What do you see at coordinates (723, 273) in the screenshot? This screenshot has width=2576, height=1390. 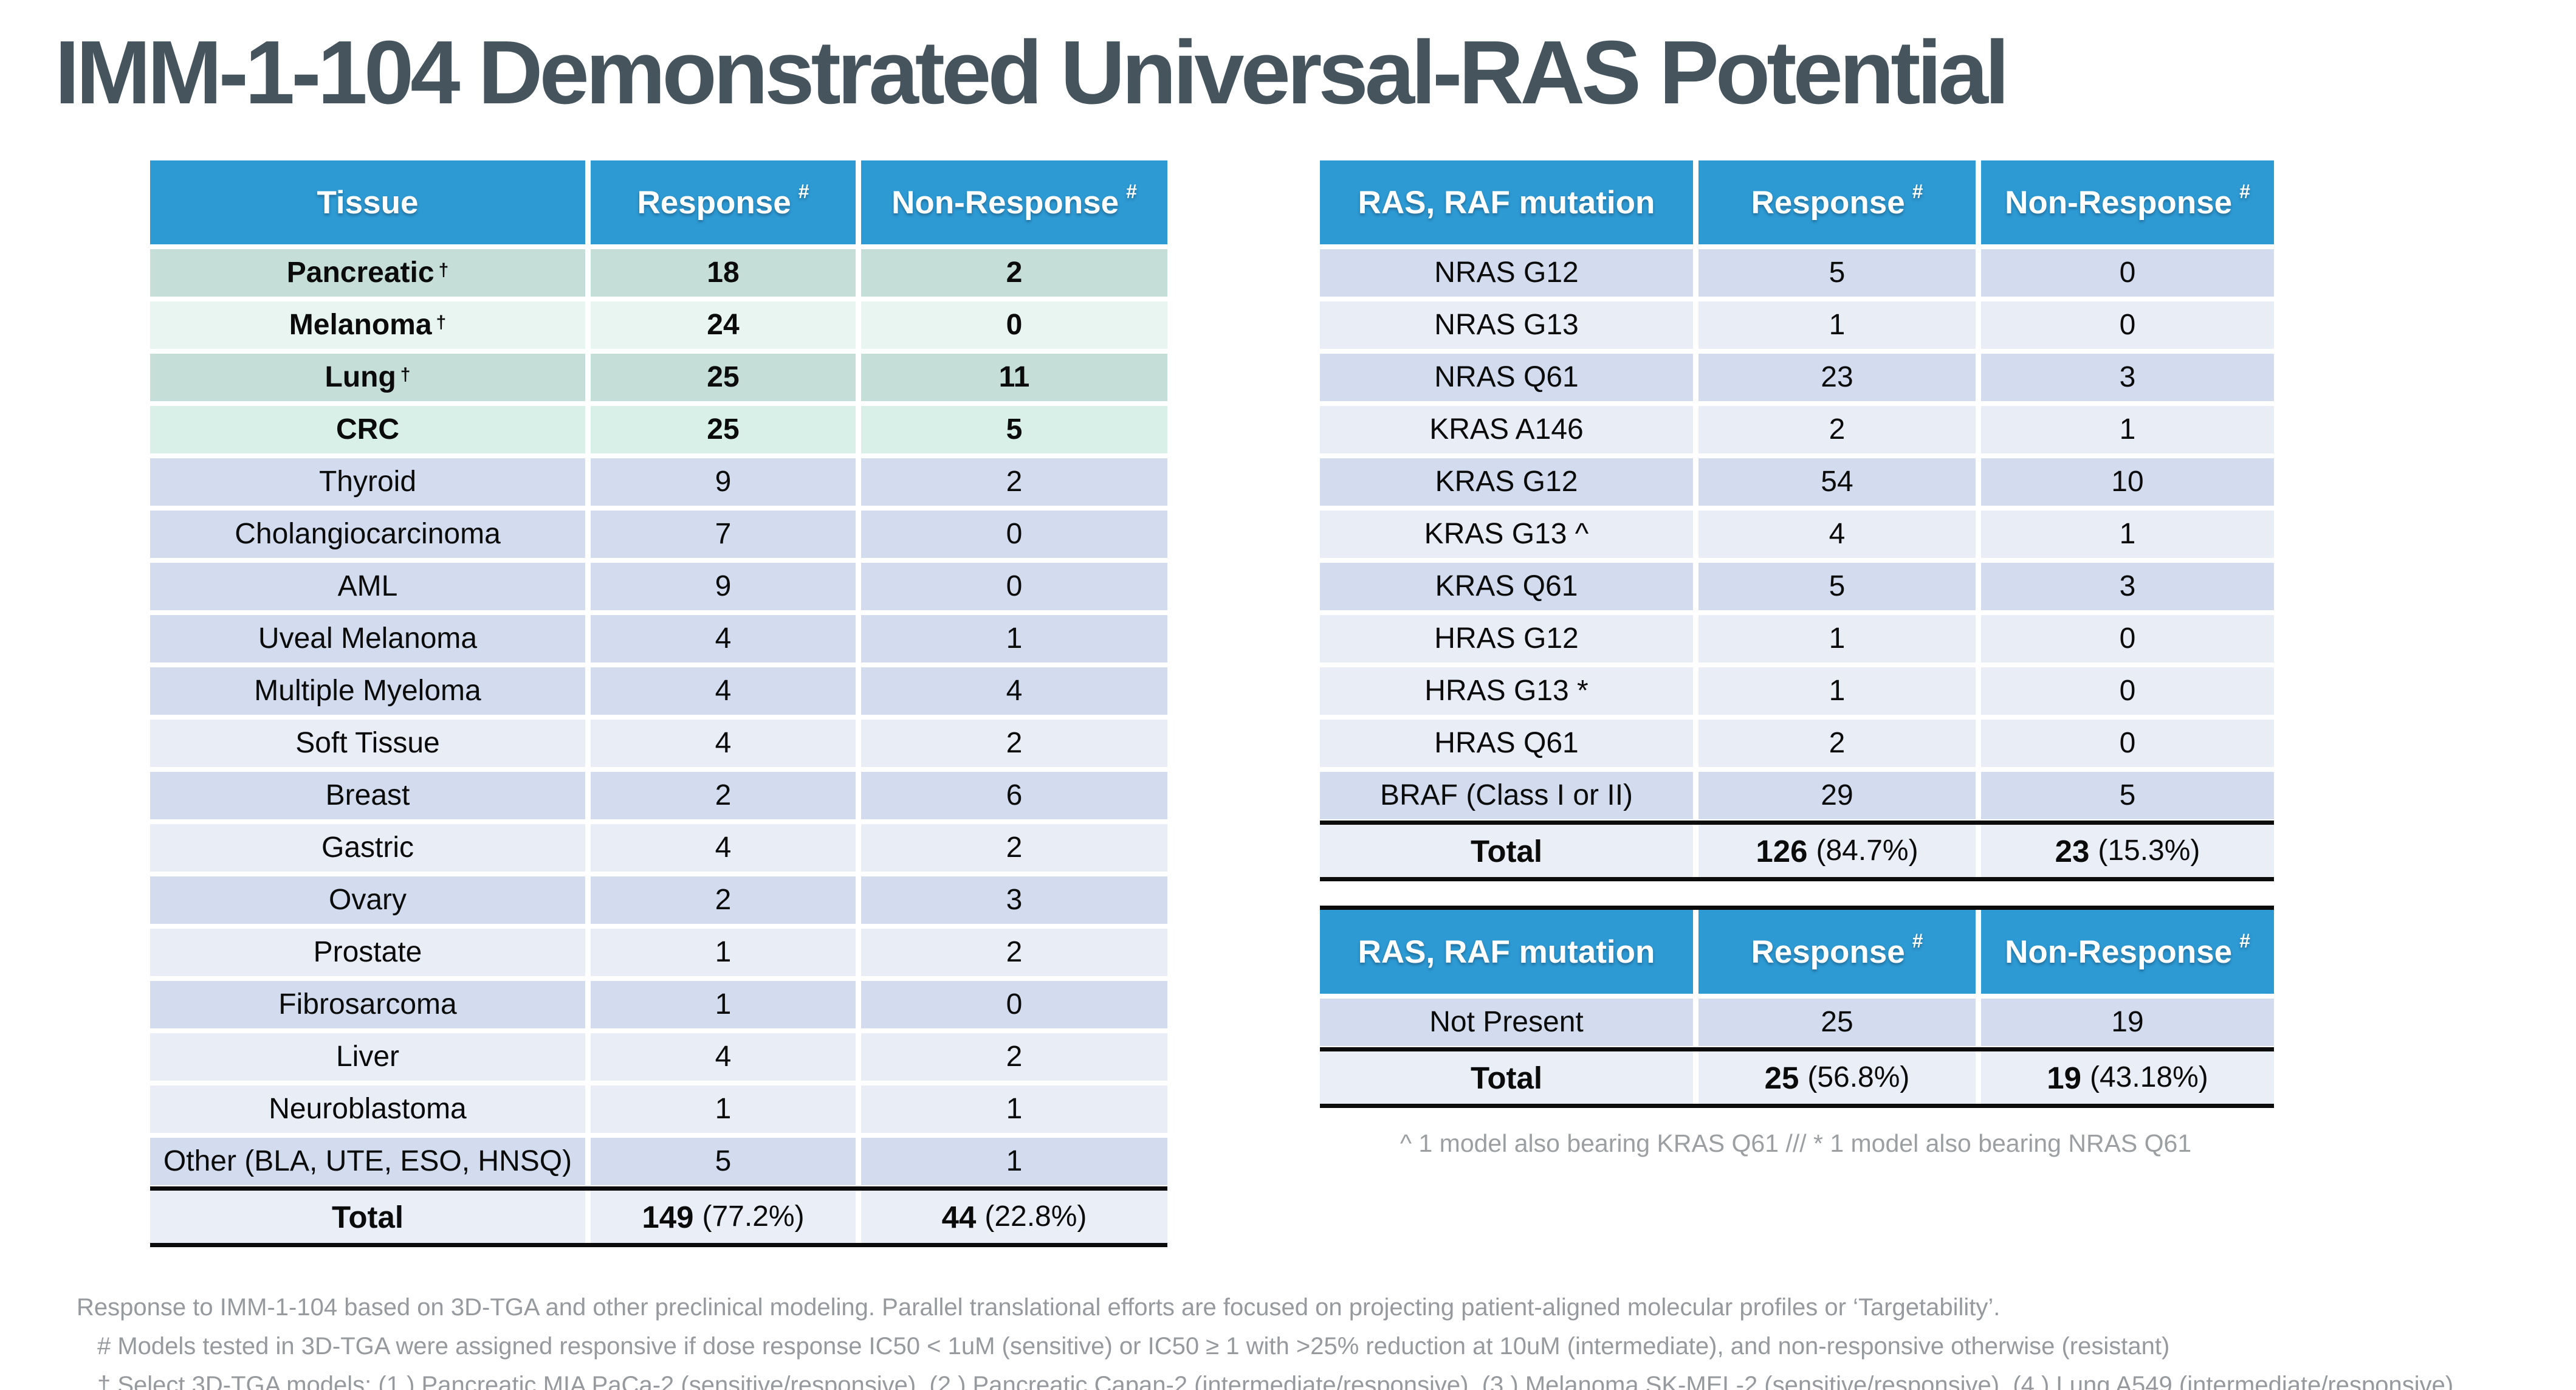 I see `response-cell: 18` at bounding box center [723, 273].